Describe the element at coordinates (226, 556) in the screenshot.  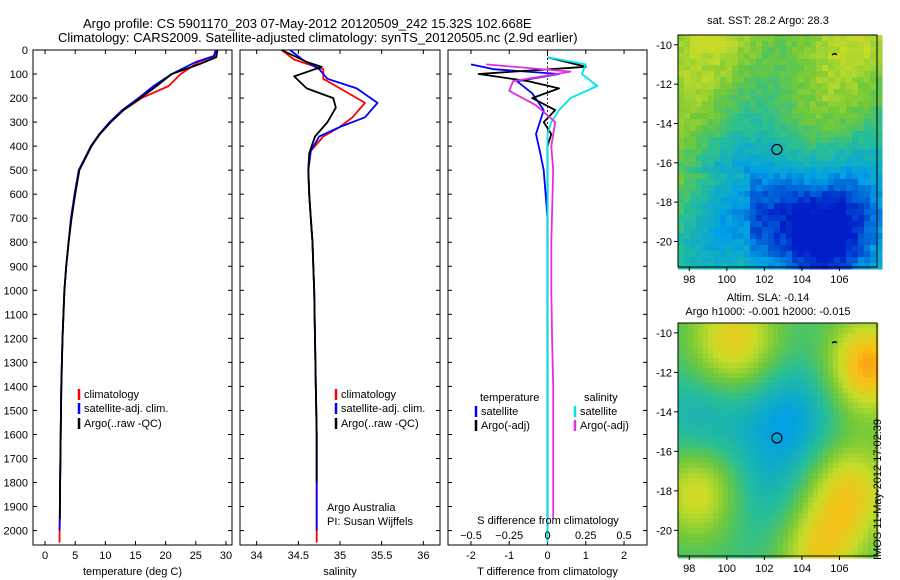
I see `x-tick-label: 30` at that location.